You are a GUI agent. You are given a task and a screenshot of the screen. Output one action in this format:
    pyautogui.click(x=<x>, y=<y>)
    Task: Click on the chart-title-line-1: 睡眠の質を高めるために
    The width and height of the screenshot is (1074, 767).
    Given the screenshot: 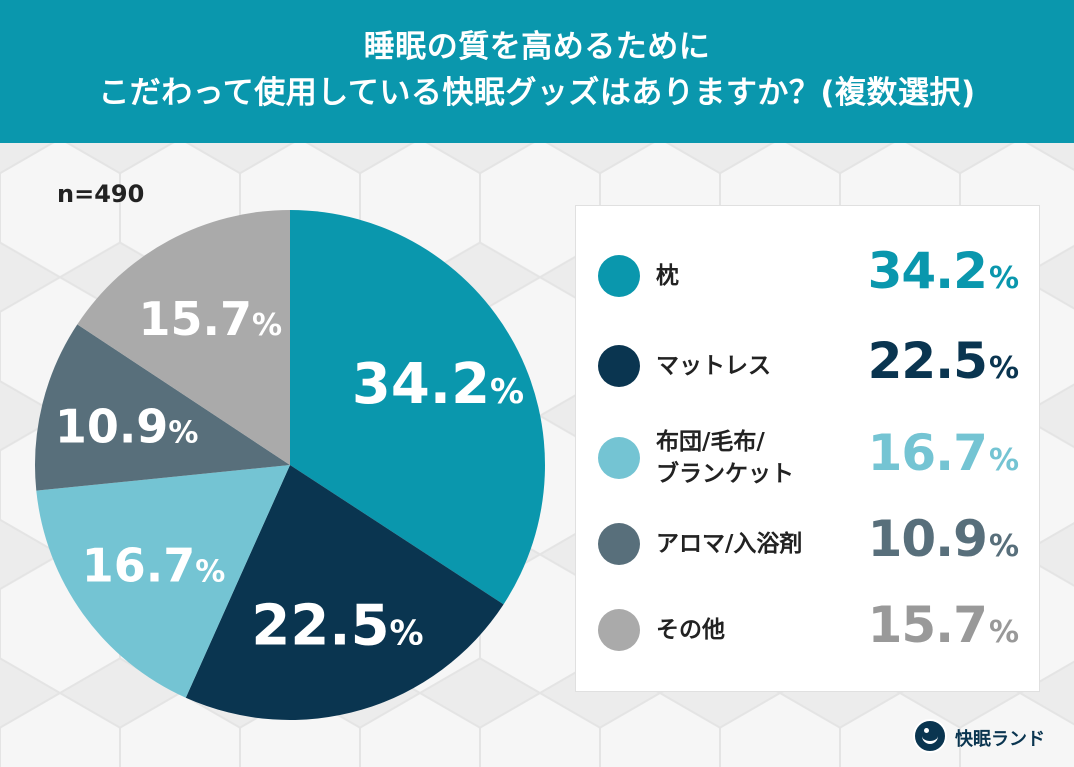 What is the action you would take?
    pyautogui.click(x=537, y=47)
    